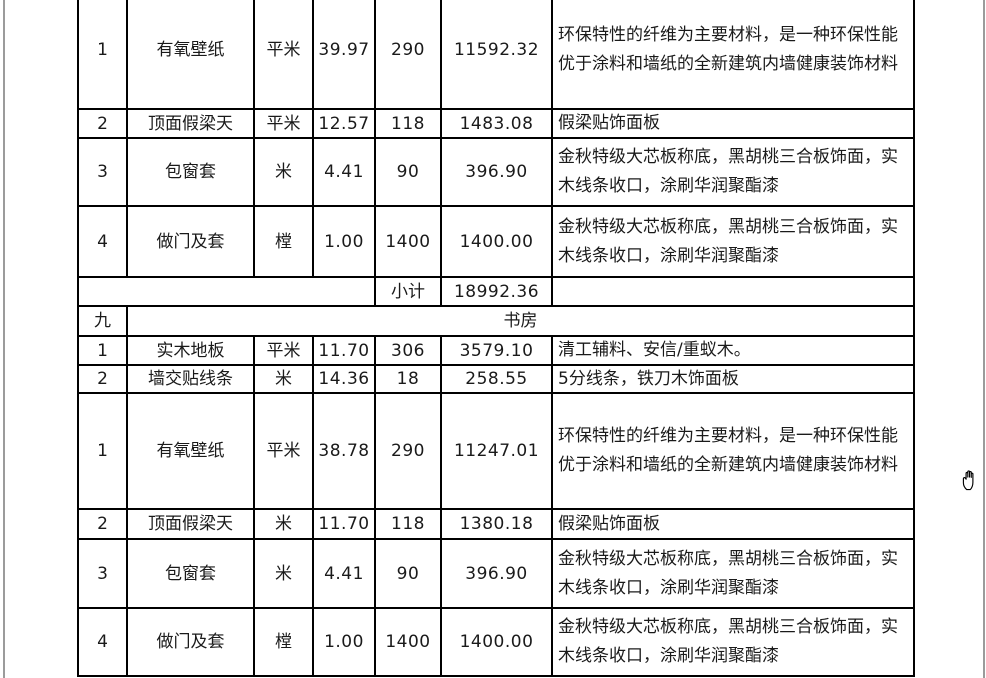 Image resolution: width=986 pixels, height=678 pixels. Describe the element at coordinates (733, 378) in the screenshot. I see `cell-desc: 5分线条，铁刀木饰面板` at that location.